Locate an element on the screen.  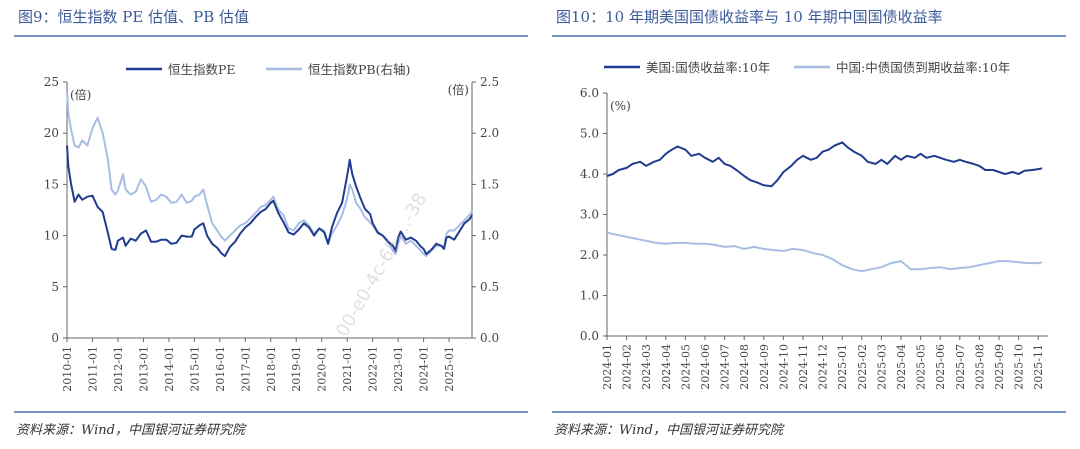
x-tick-label: 2019-01 is located at coordinates (296, 369).